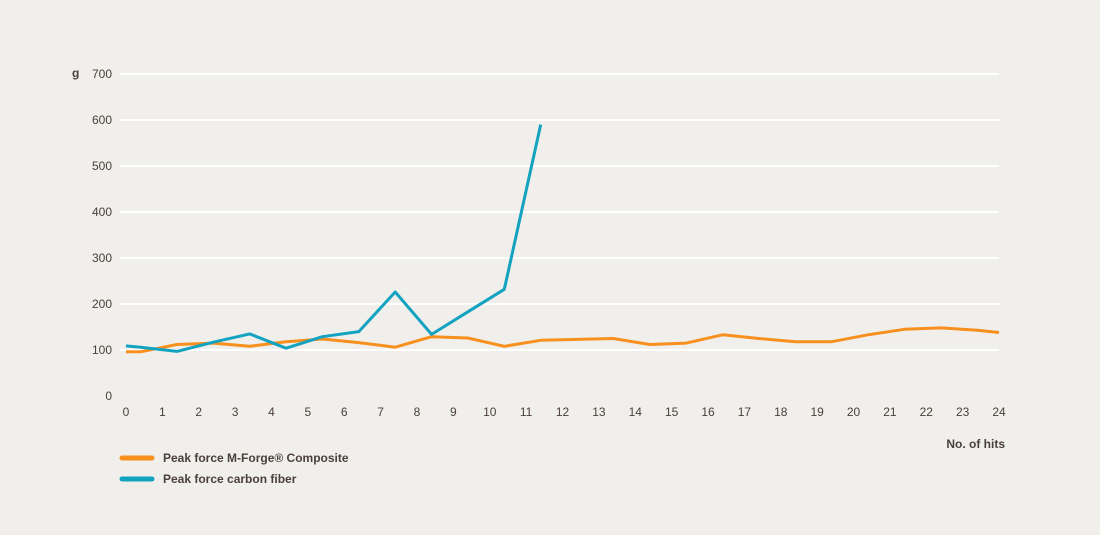  Describe the element at coordinates (256, 458) in the screenshot. I see `legend-label: Peak force M-Forge® Composite` at that location.